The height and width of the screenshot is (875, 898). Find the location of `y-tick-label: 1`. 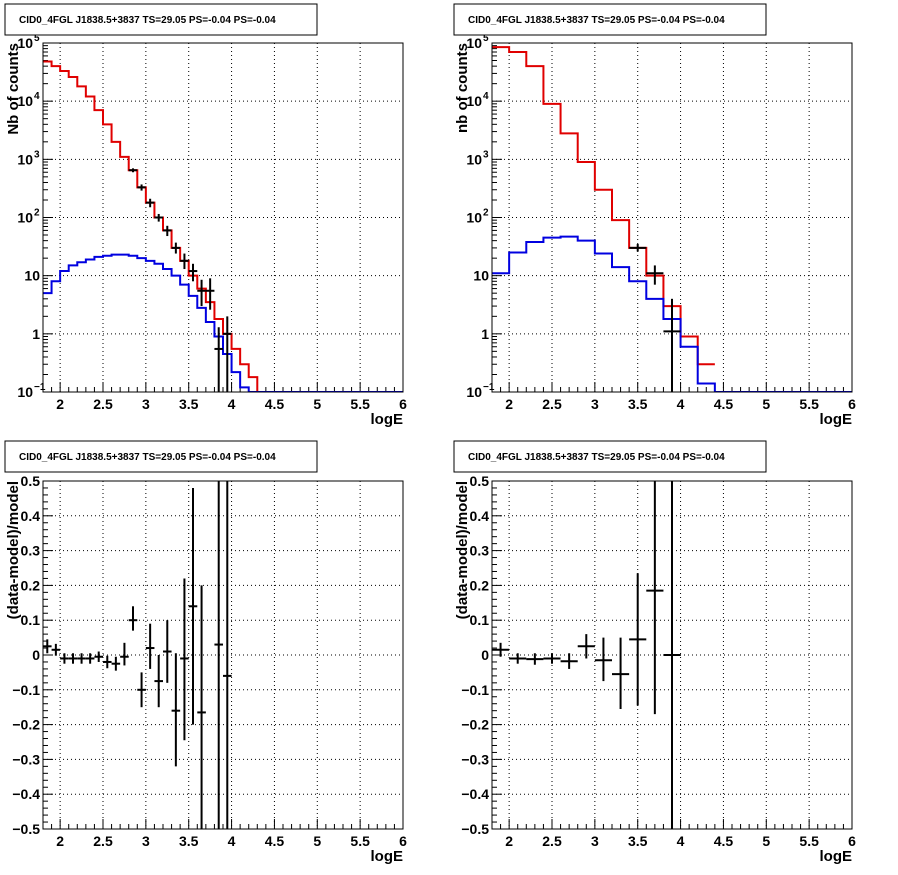

y-tick-label: 1 is located at coordinates (485, 334).